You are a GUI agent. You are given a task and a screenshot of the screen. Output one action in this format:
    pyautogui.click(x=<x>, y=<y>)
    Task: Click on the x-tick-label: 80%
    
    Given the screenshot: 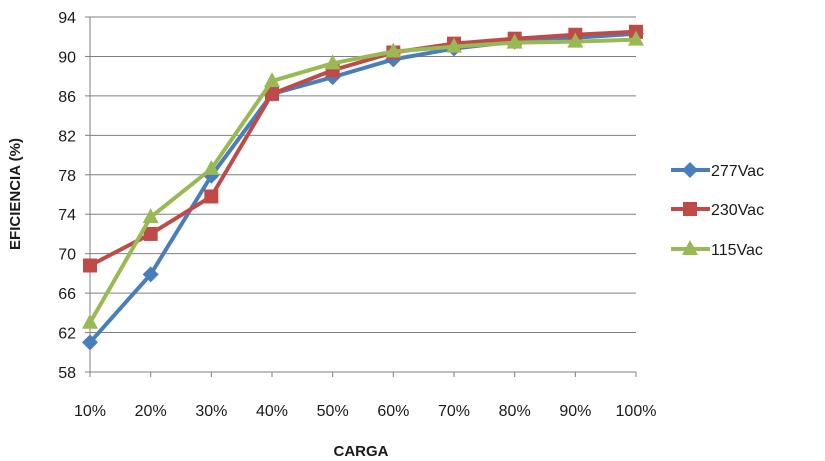 What is the action you would take?
    pyautogui.click(x=515, y=411)
    